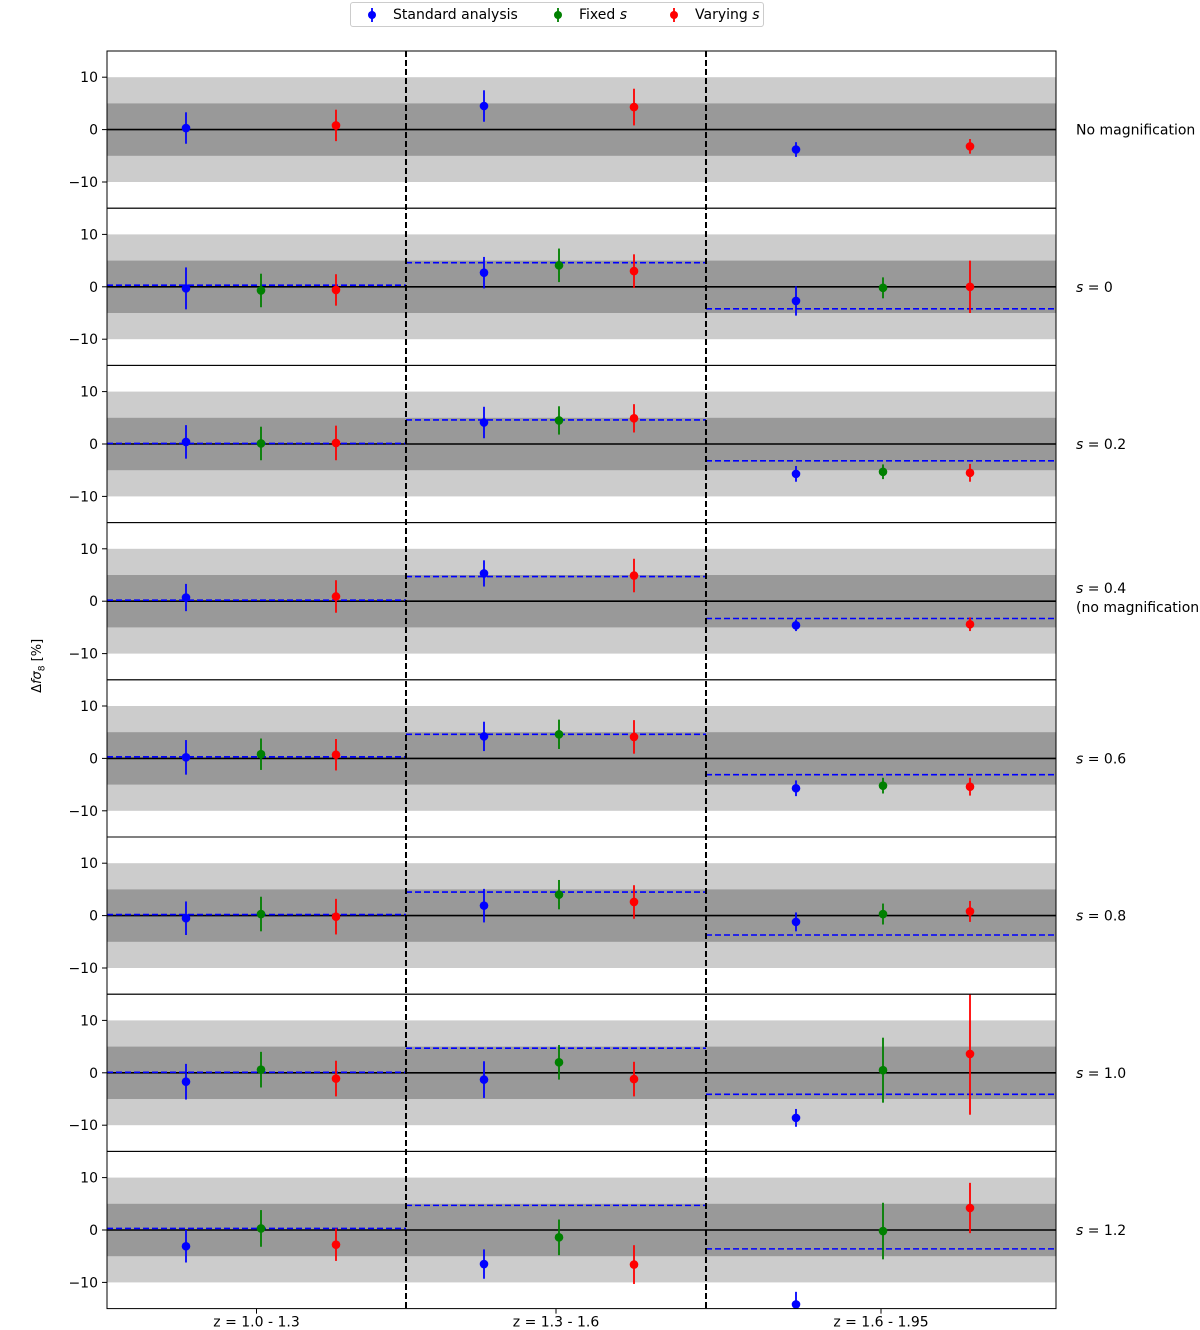 This screenshot has width=1200, height=1330. What do you see at coordinates (590, 286) in the screenshot?
I see `panel-1: 10 0 −10 s = 0` at bounding box center [590, 286].